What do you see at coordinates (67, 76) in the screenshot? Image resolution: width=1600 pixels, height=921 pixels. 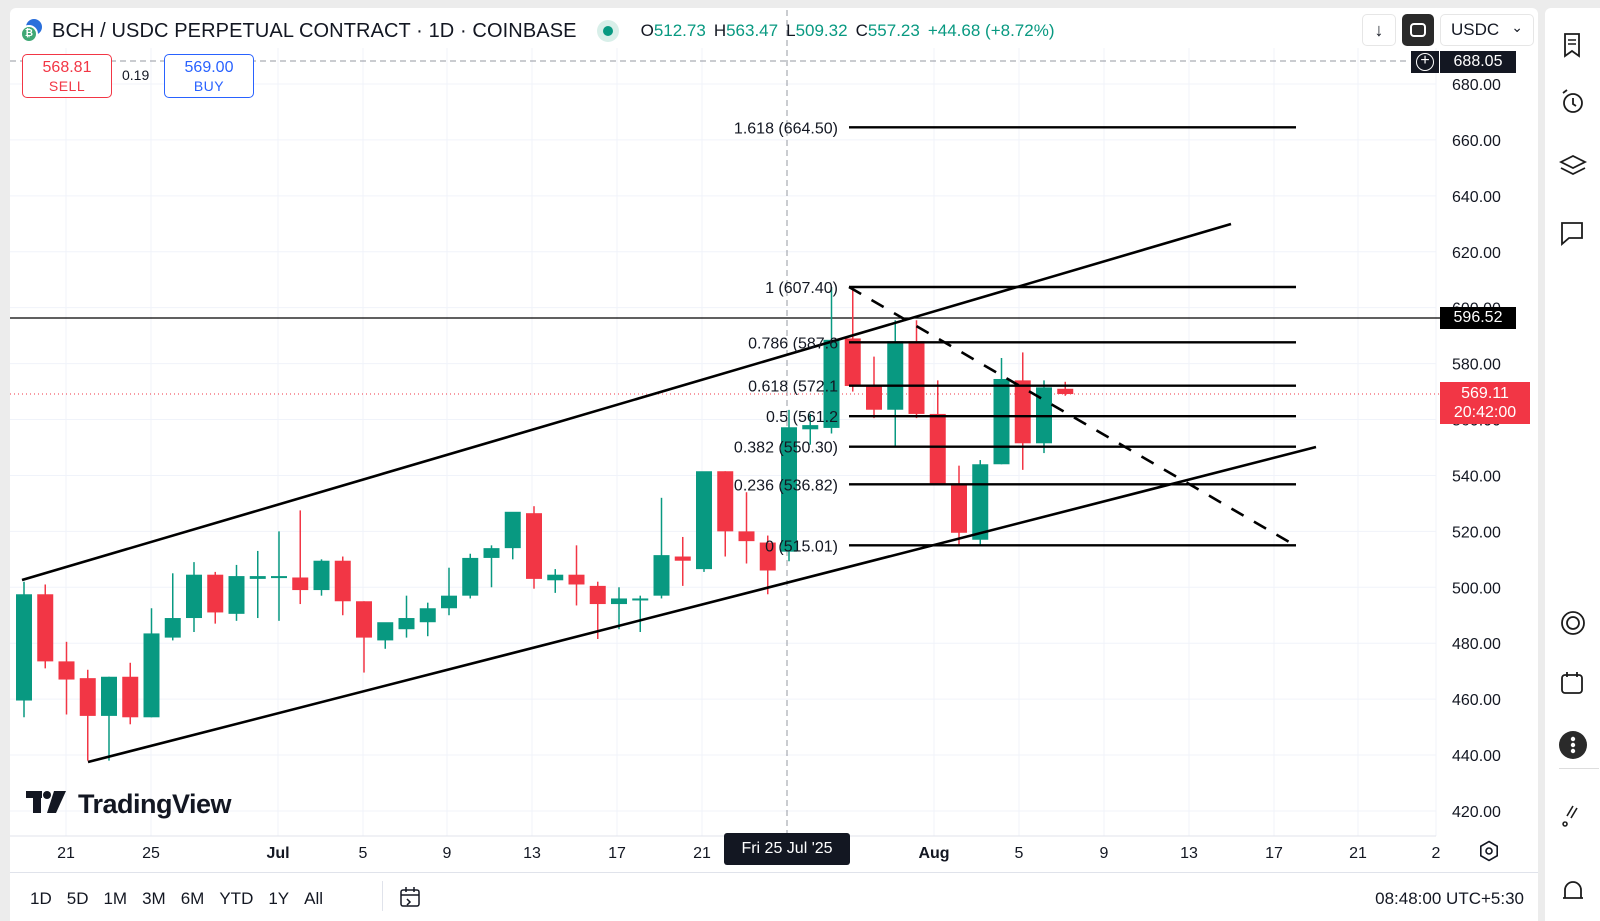 I see `sell-button: 568.81 SELL` at bounding box center [67, 76].